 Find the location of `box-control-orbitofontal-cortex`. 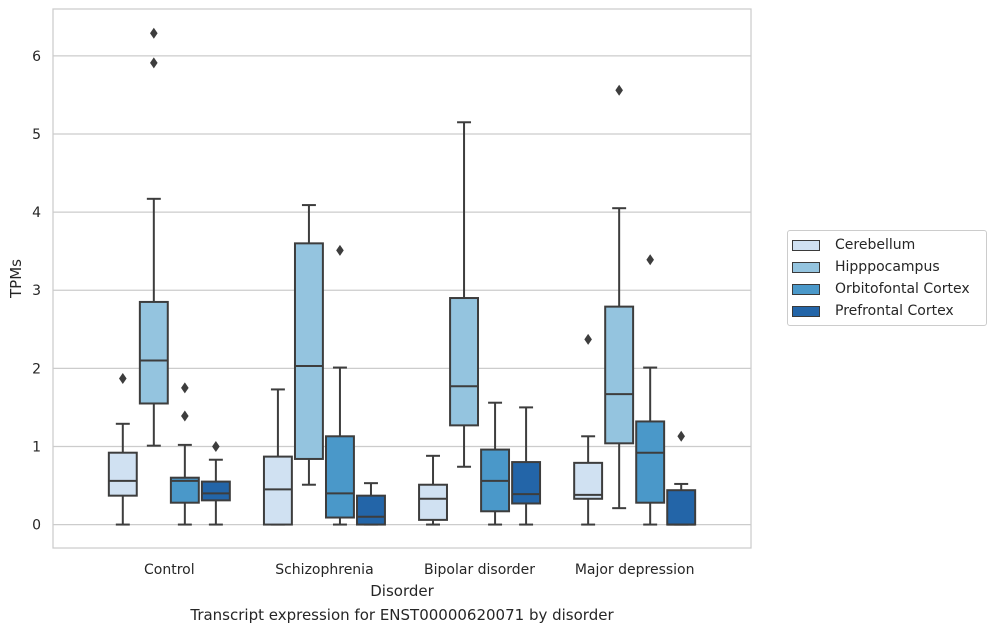

box-control-orbitofontal-cortex is located at coordinates (184, 454).